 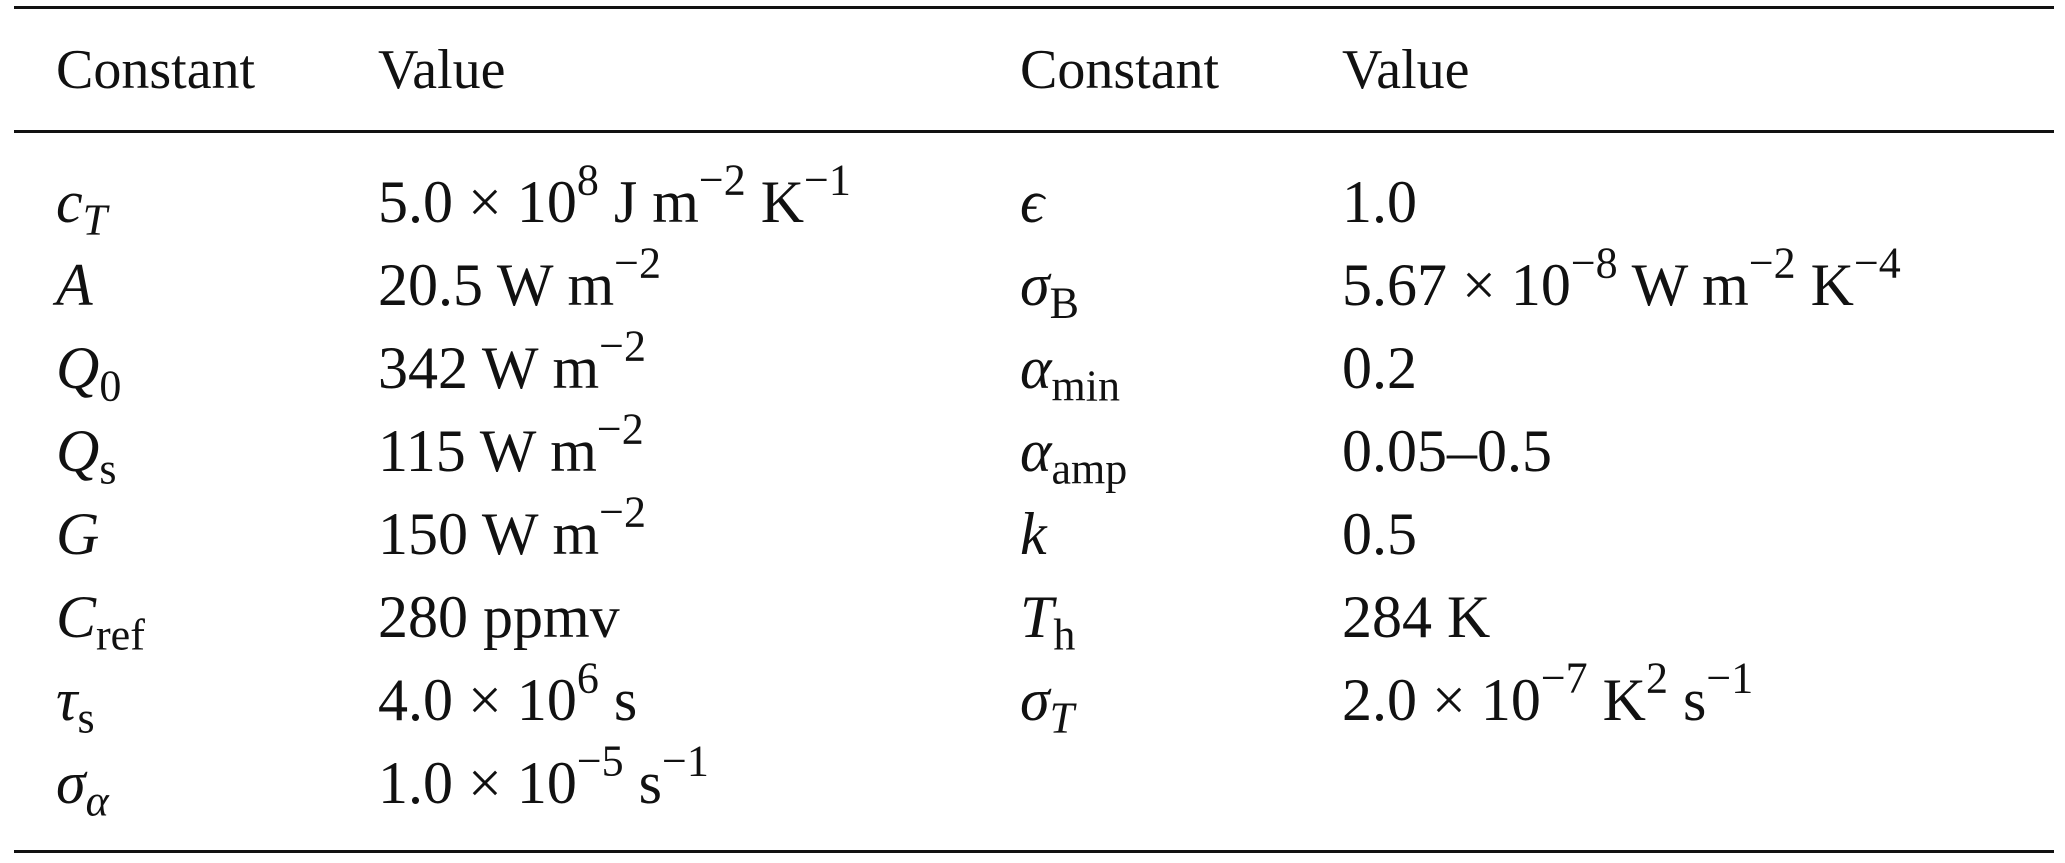 I want to click on constant-value-Q-s: 115 W m−2, so click(x=511, y=444).